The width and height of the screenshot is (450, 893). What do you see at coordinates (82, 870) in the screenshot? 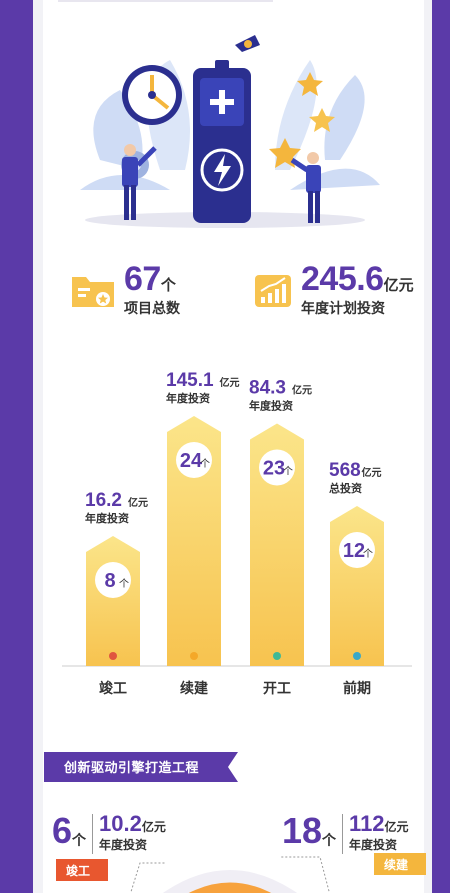
I see `tag-completed: 竣工` at bounding box center [82, 870].